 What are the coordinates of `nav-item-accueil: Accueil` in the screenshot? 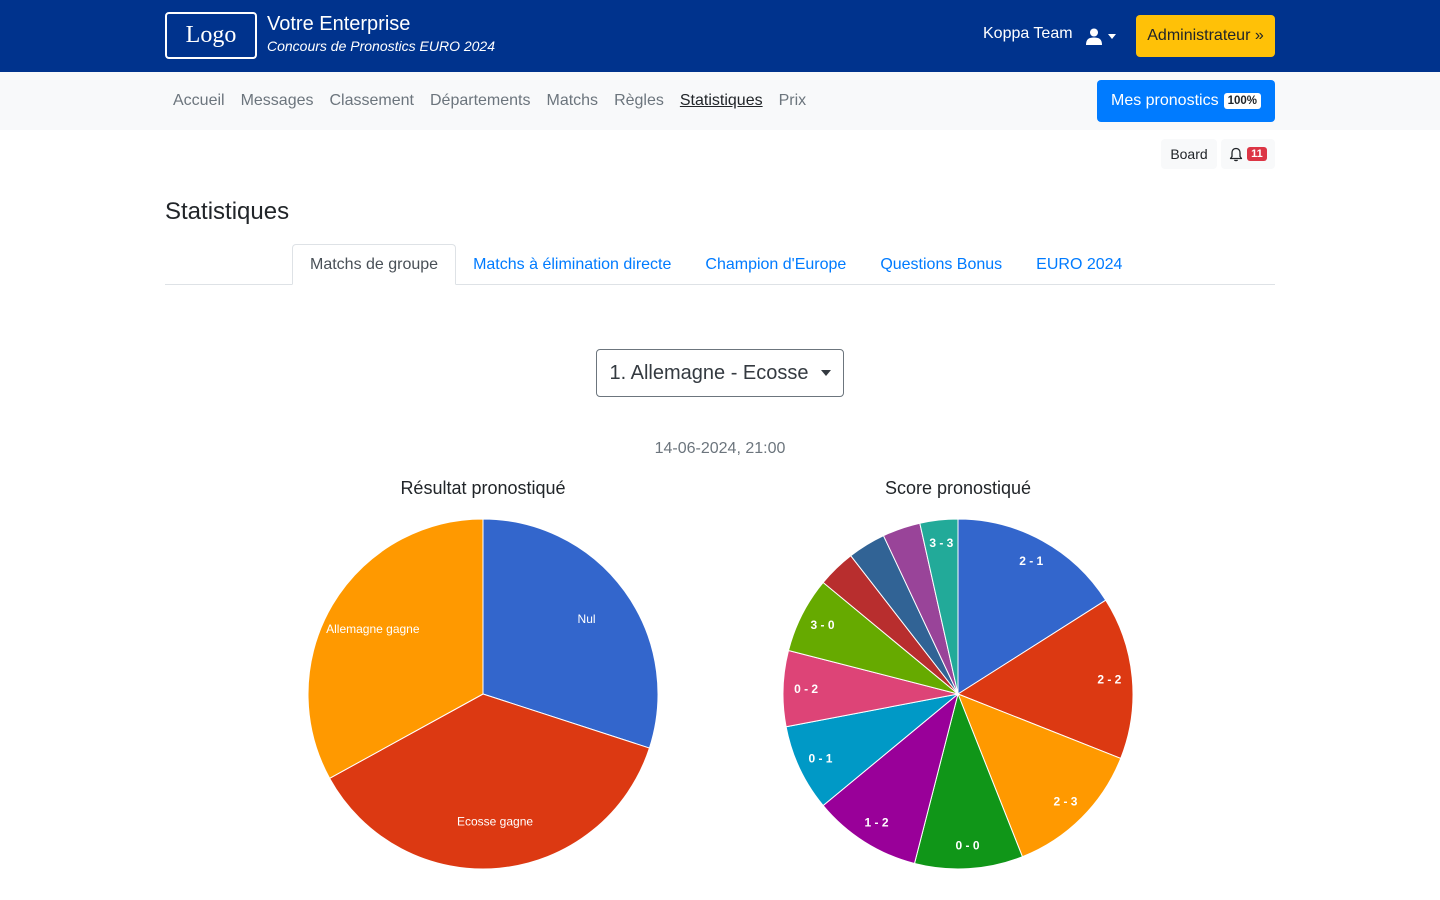 It's located at (199, 100).